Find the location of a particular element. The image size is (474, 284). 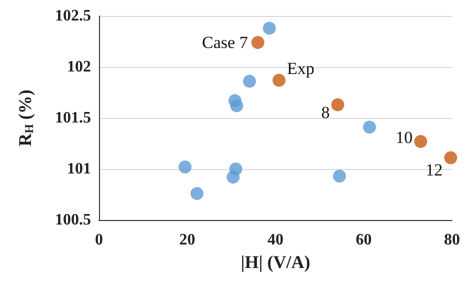

x-tick-label: 0 is located at coordinates (99, 240).